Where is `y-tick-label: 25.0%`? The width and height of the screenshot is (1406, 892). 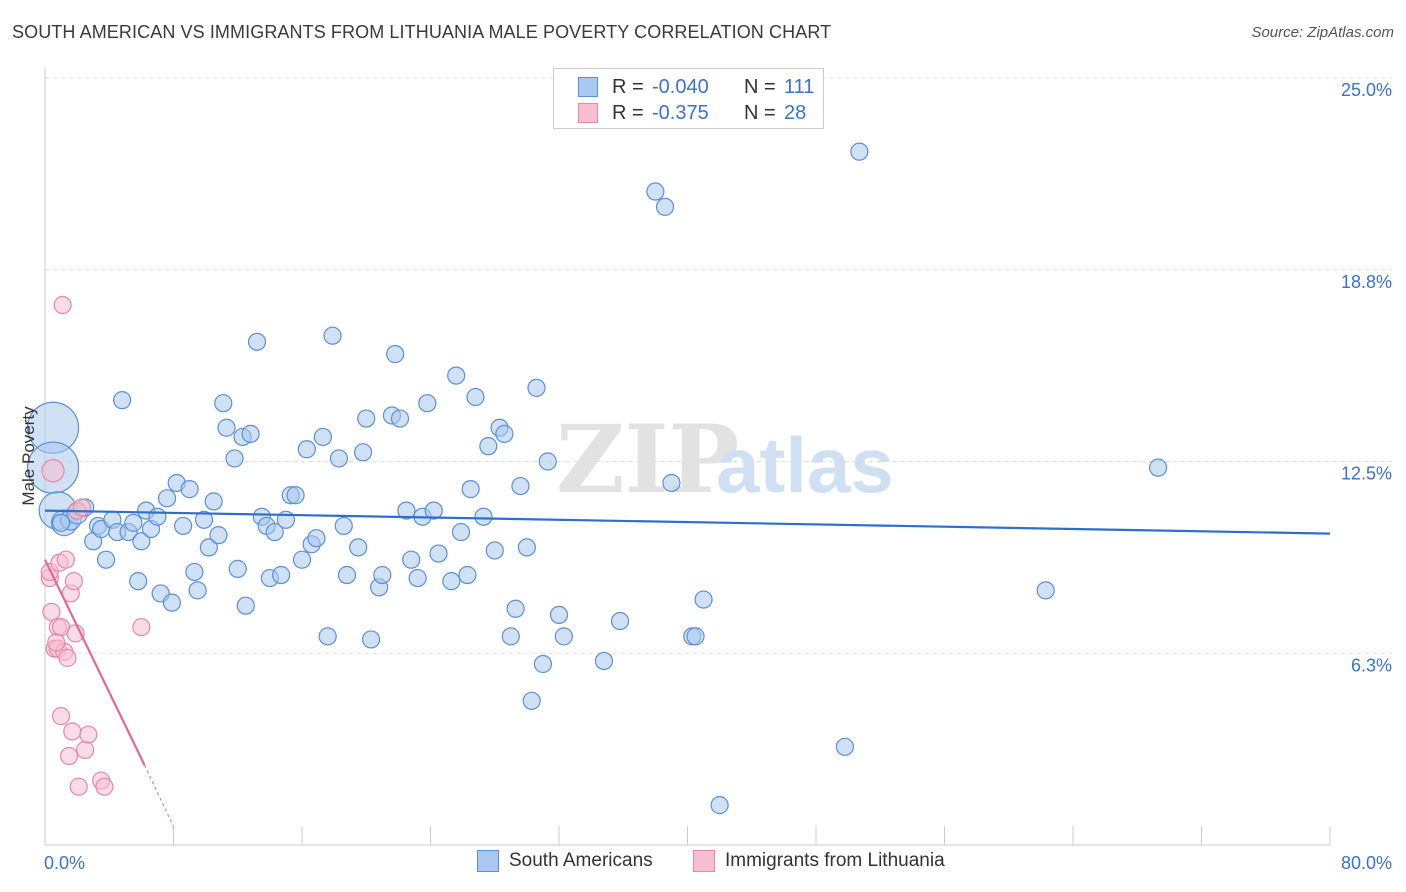 y-tick-label: 25.0% is located at coordinates (1366, 90).